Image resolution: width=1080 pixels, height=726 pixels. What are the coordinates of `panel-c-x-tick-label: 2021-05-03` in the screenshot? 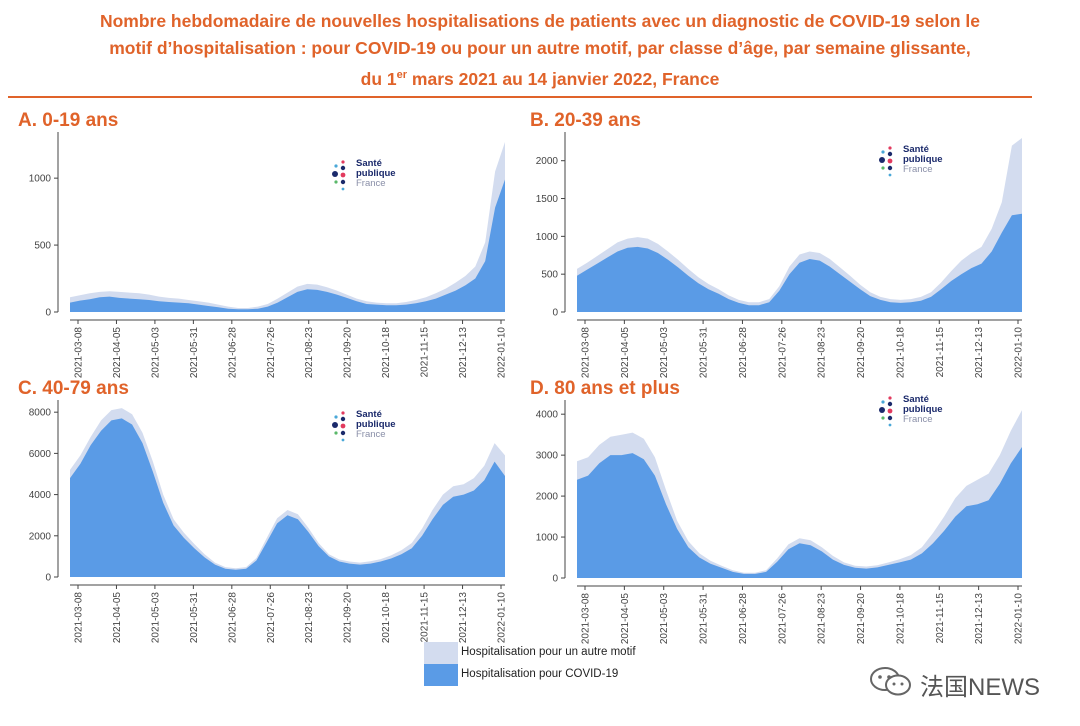 It's located at (155, 618).